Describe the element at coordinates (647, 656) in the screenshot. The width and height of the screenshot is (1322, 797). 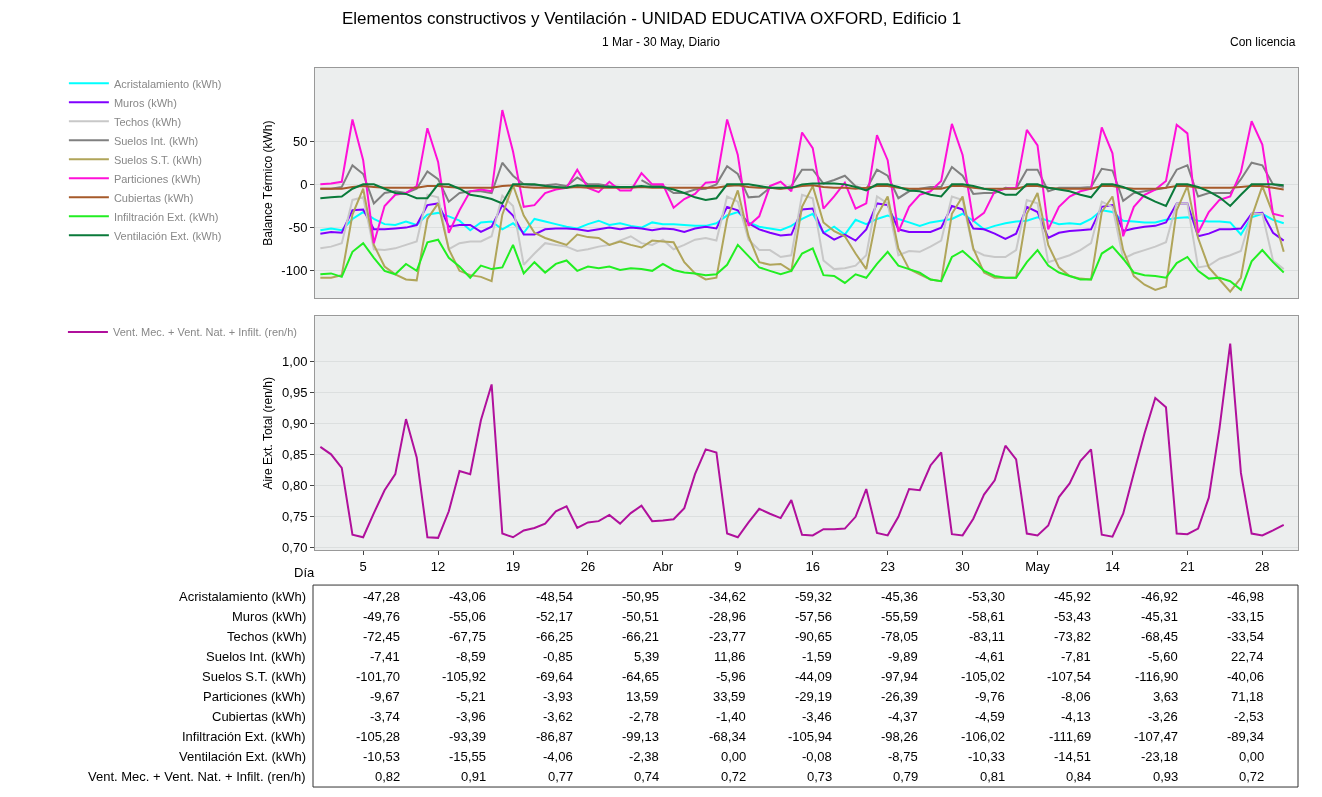
I see `text: 5,39` at that location.